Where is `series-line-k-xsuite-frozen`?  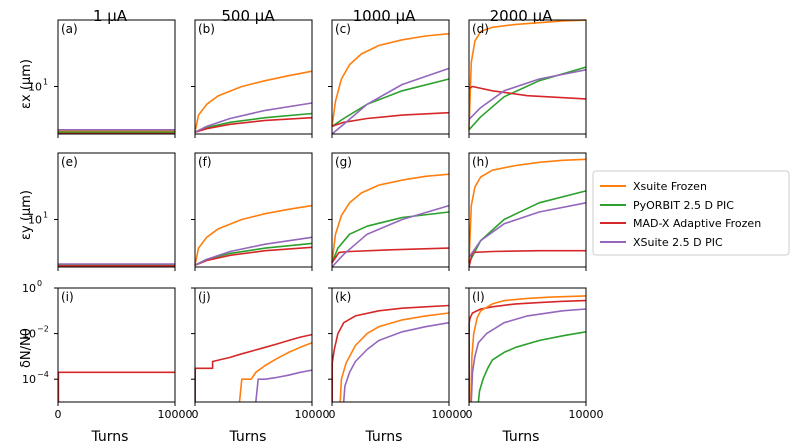 series-line-k-xsuite-frozen is located at coordinates (394, 357).